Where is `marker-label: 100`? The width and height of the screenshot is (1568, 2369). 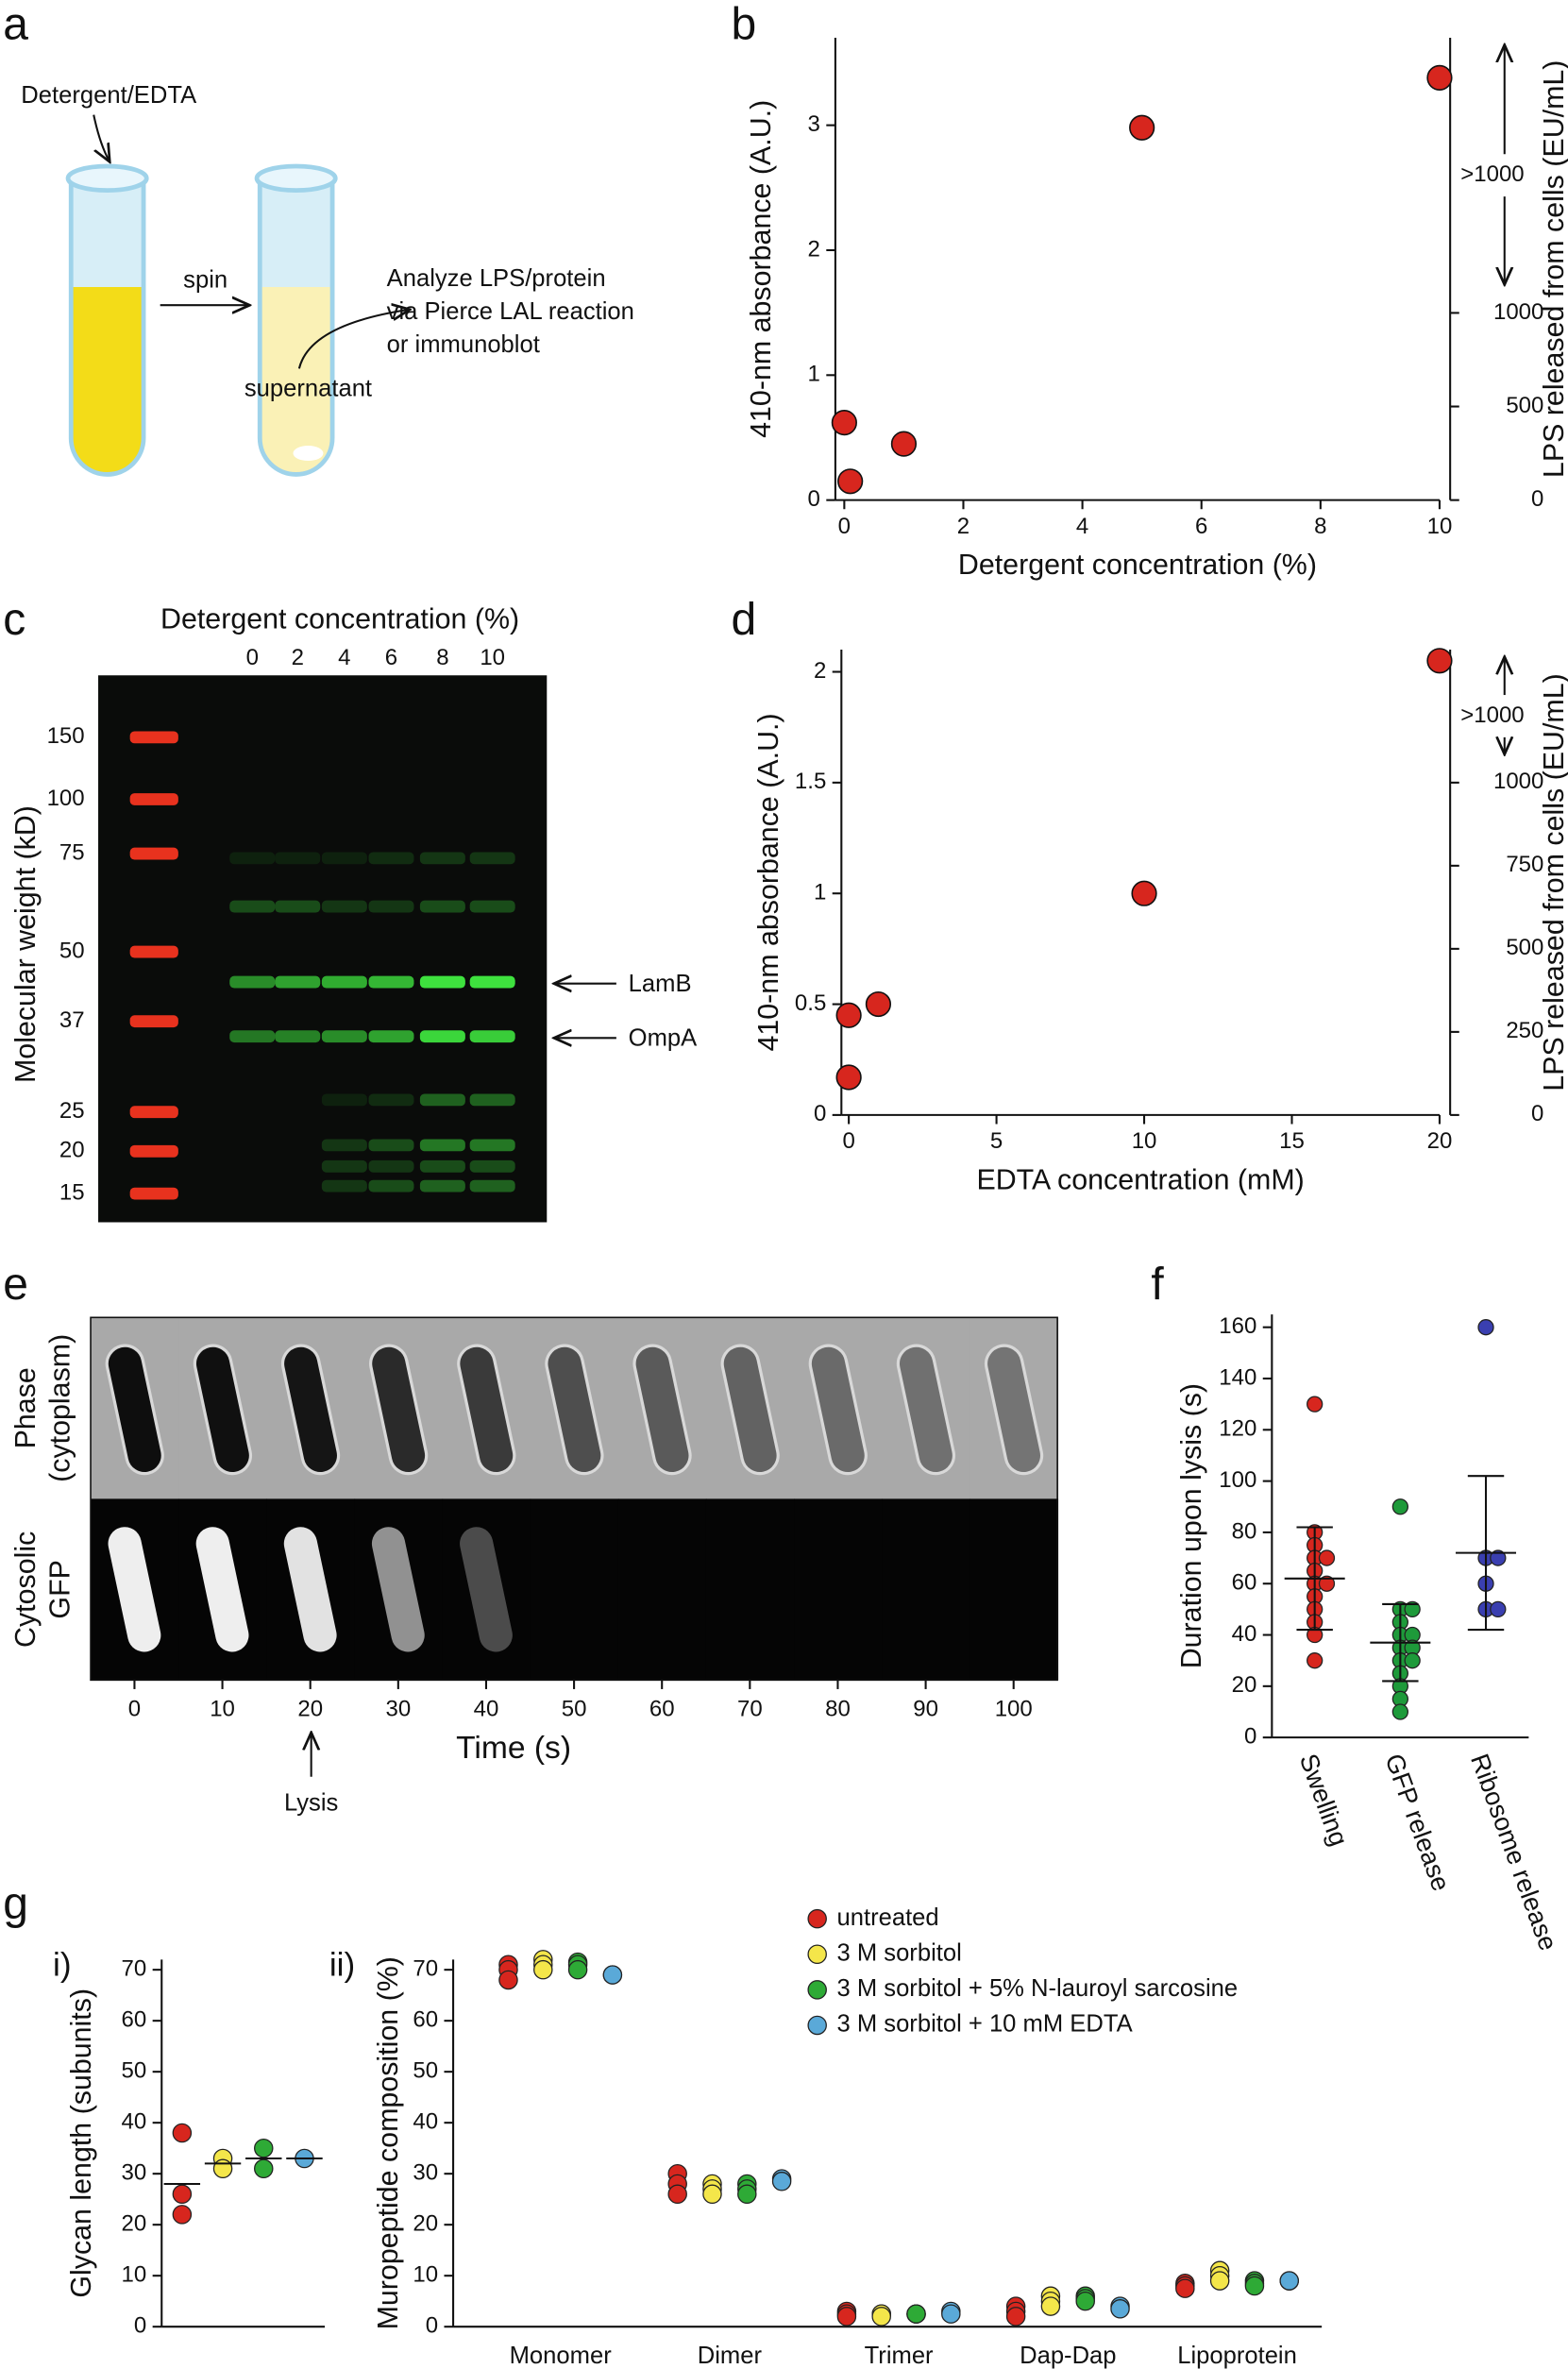 marker-label: 100 is located at coordinates (66, 798).